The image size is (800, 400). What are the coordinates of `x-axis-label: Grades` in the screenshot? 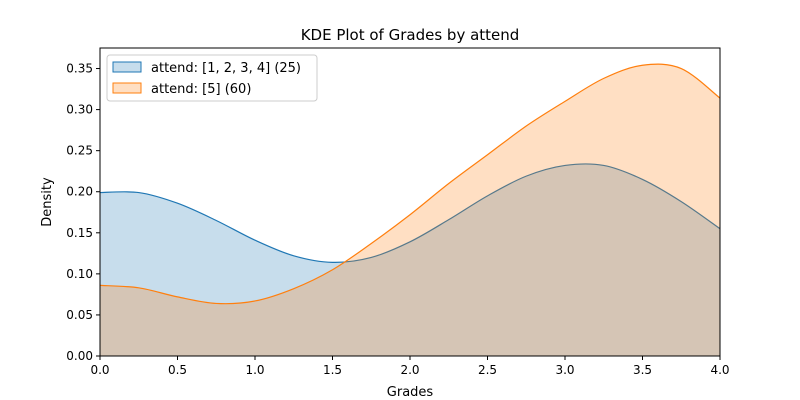 It's located at (410, 392).